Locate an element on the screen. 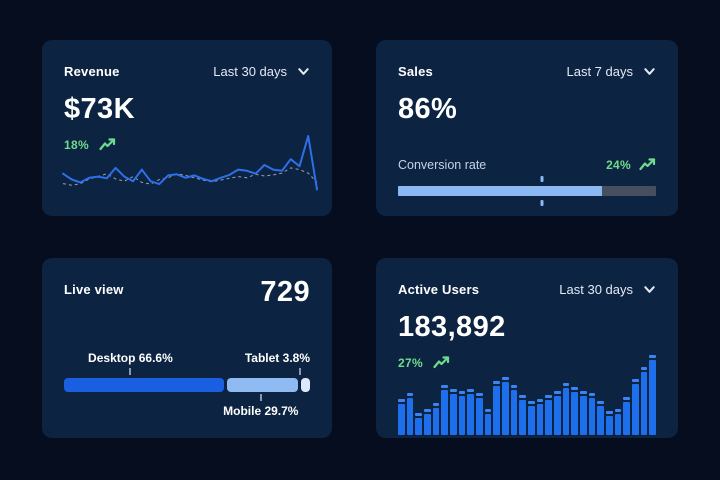 The width and height of the screenshot is (720, 480). active-users-title: Active Users is located at coordinates (439, 289).